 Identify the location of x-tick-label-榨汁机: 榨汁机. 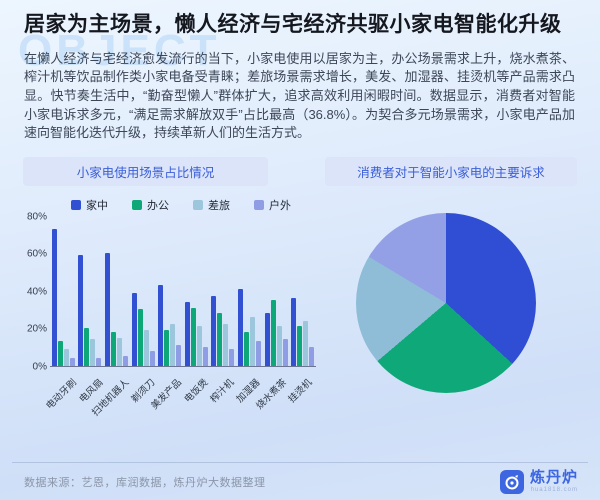
(222, 390).